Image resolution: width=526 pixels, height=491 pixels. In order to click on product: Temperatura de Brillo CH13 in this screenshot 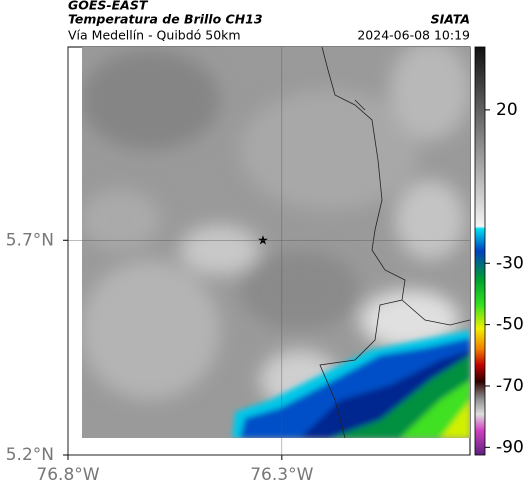, I will do `click(165, 19)`.